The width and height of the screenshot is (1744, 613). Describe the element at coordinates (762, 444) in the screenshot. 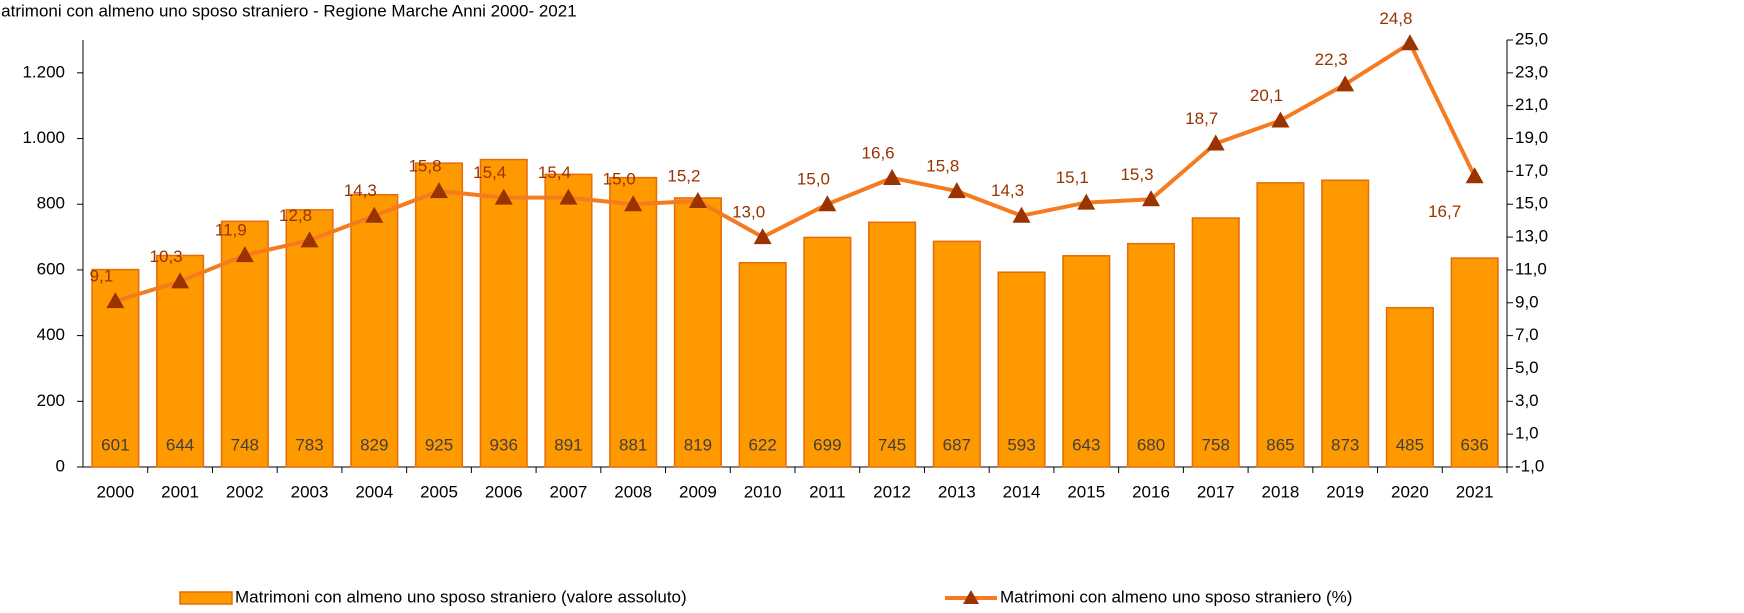

I see `bar-value-label: 622` at that location.